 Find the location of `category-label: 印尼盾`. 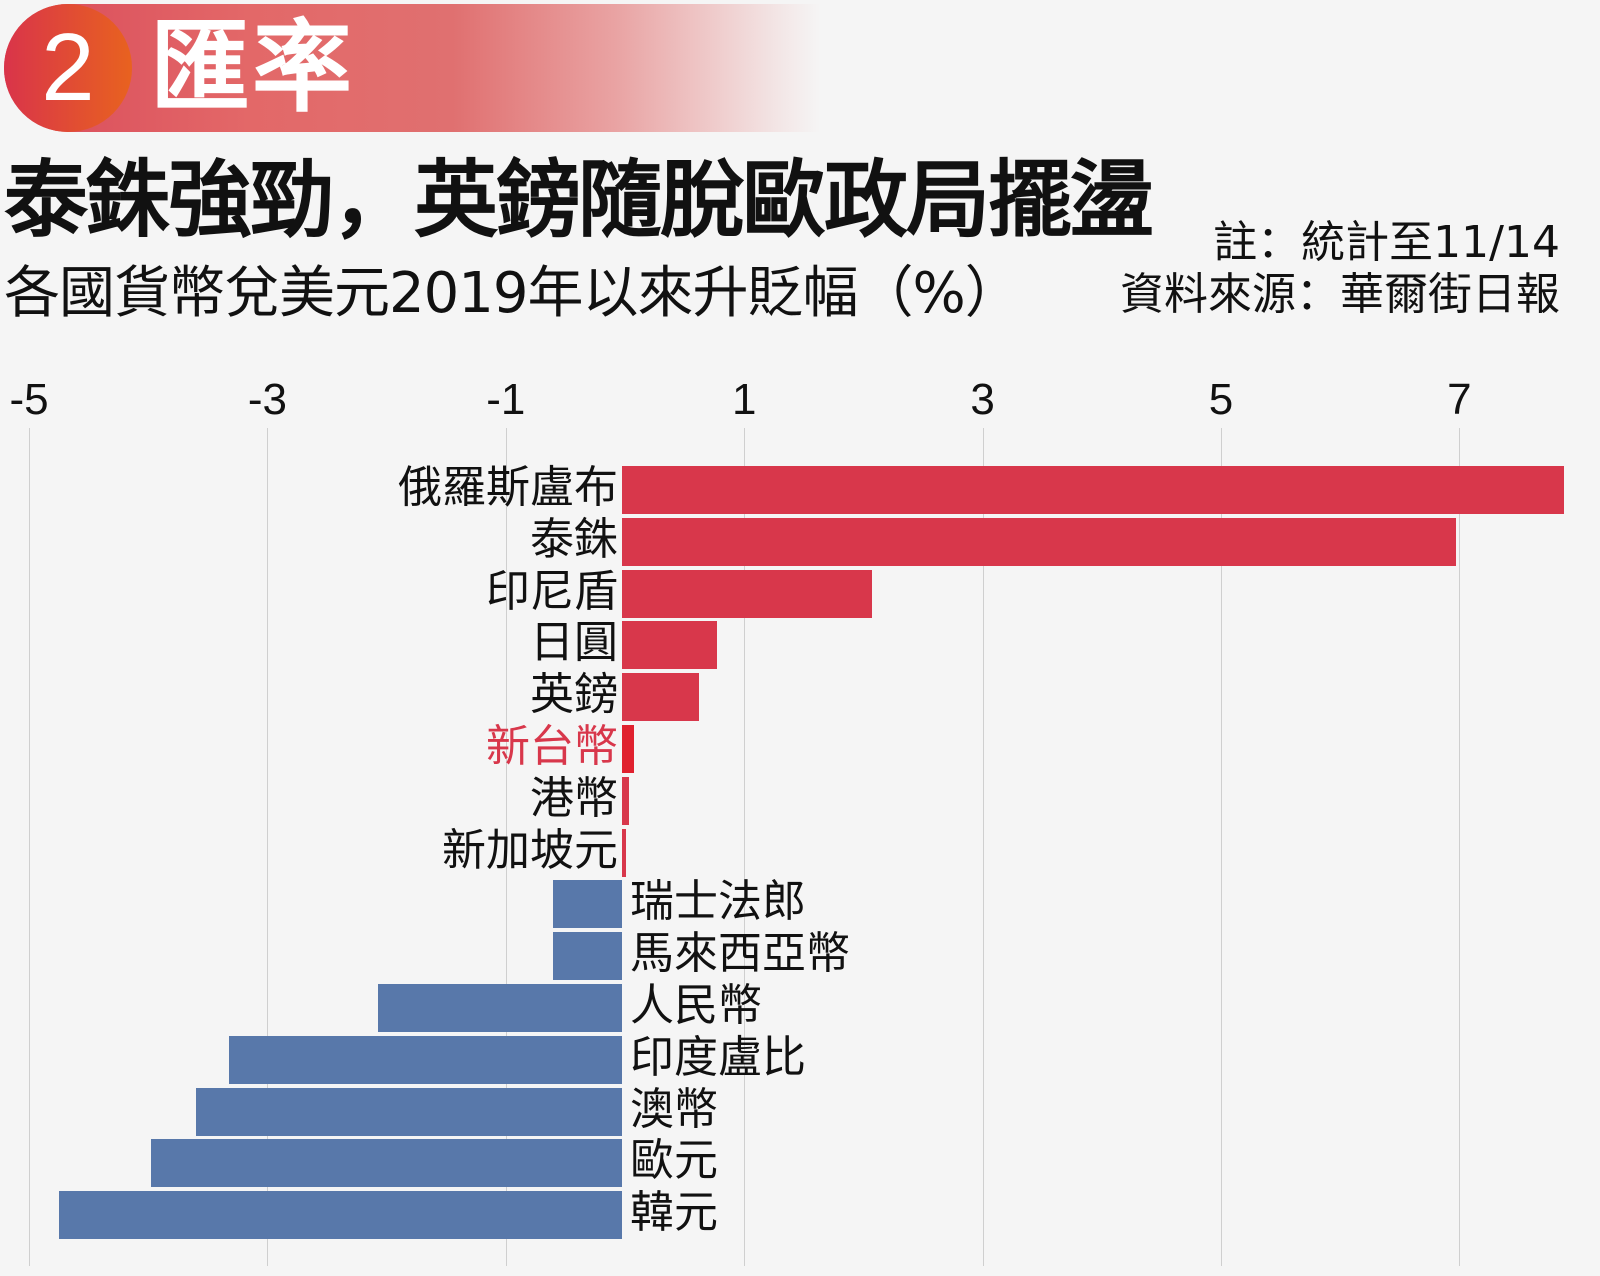

category-label: 印尼盾 is located at coordinates (552, 591).